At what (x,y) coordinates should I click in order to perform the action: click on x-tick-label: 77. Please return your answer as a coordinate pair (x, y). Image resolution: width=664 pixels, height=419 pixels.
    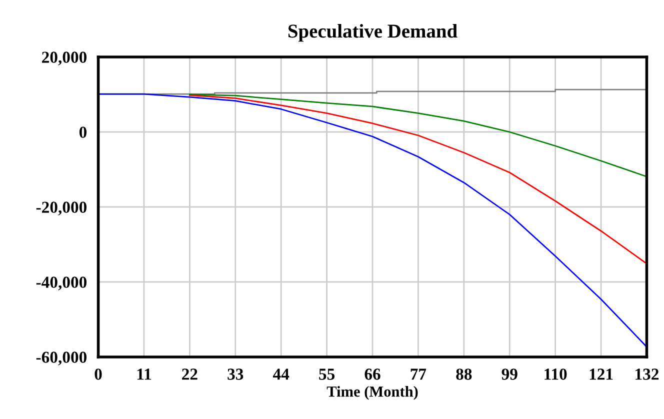
    Looking at the image, I should click on (418, 374).